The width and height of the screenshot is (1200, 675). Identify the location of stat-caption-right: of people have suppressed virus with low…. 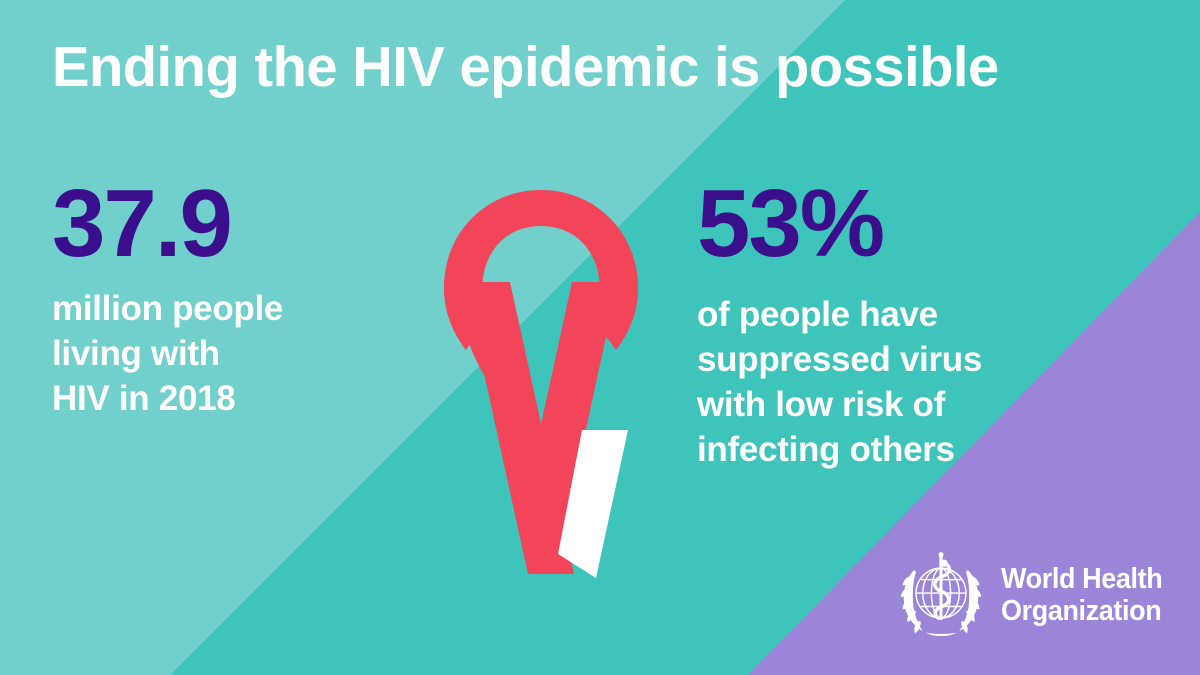
(907, 382).